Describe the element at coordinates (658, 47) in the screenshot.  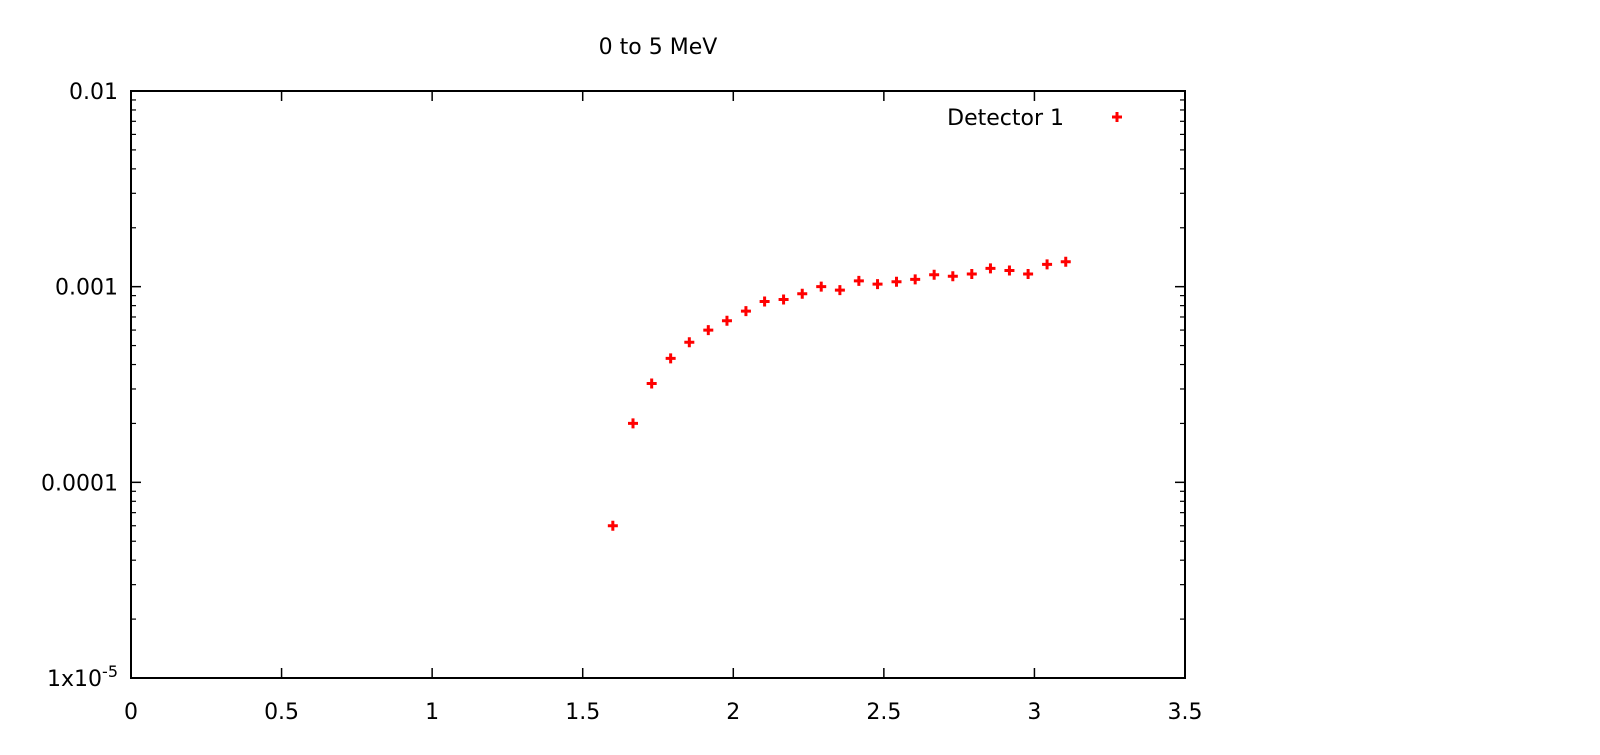
I see `chart-title: 0 to 5 MeV` at that location.